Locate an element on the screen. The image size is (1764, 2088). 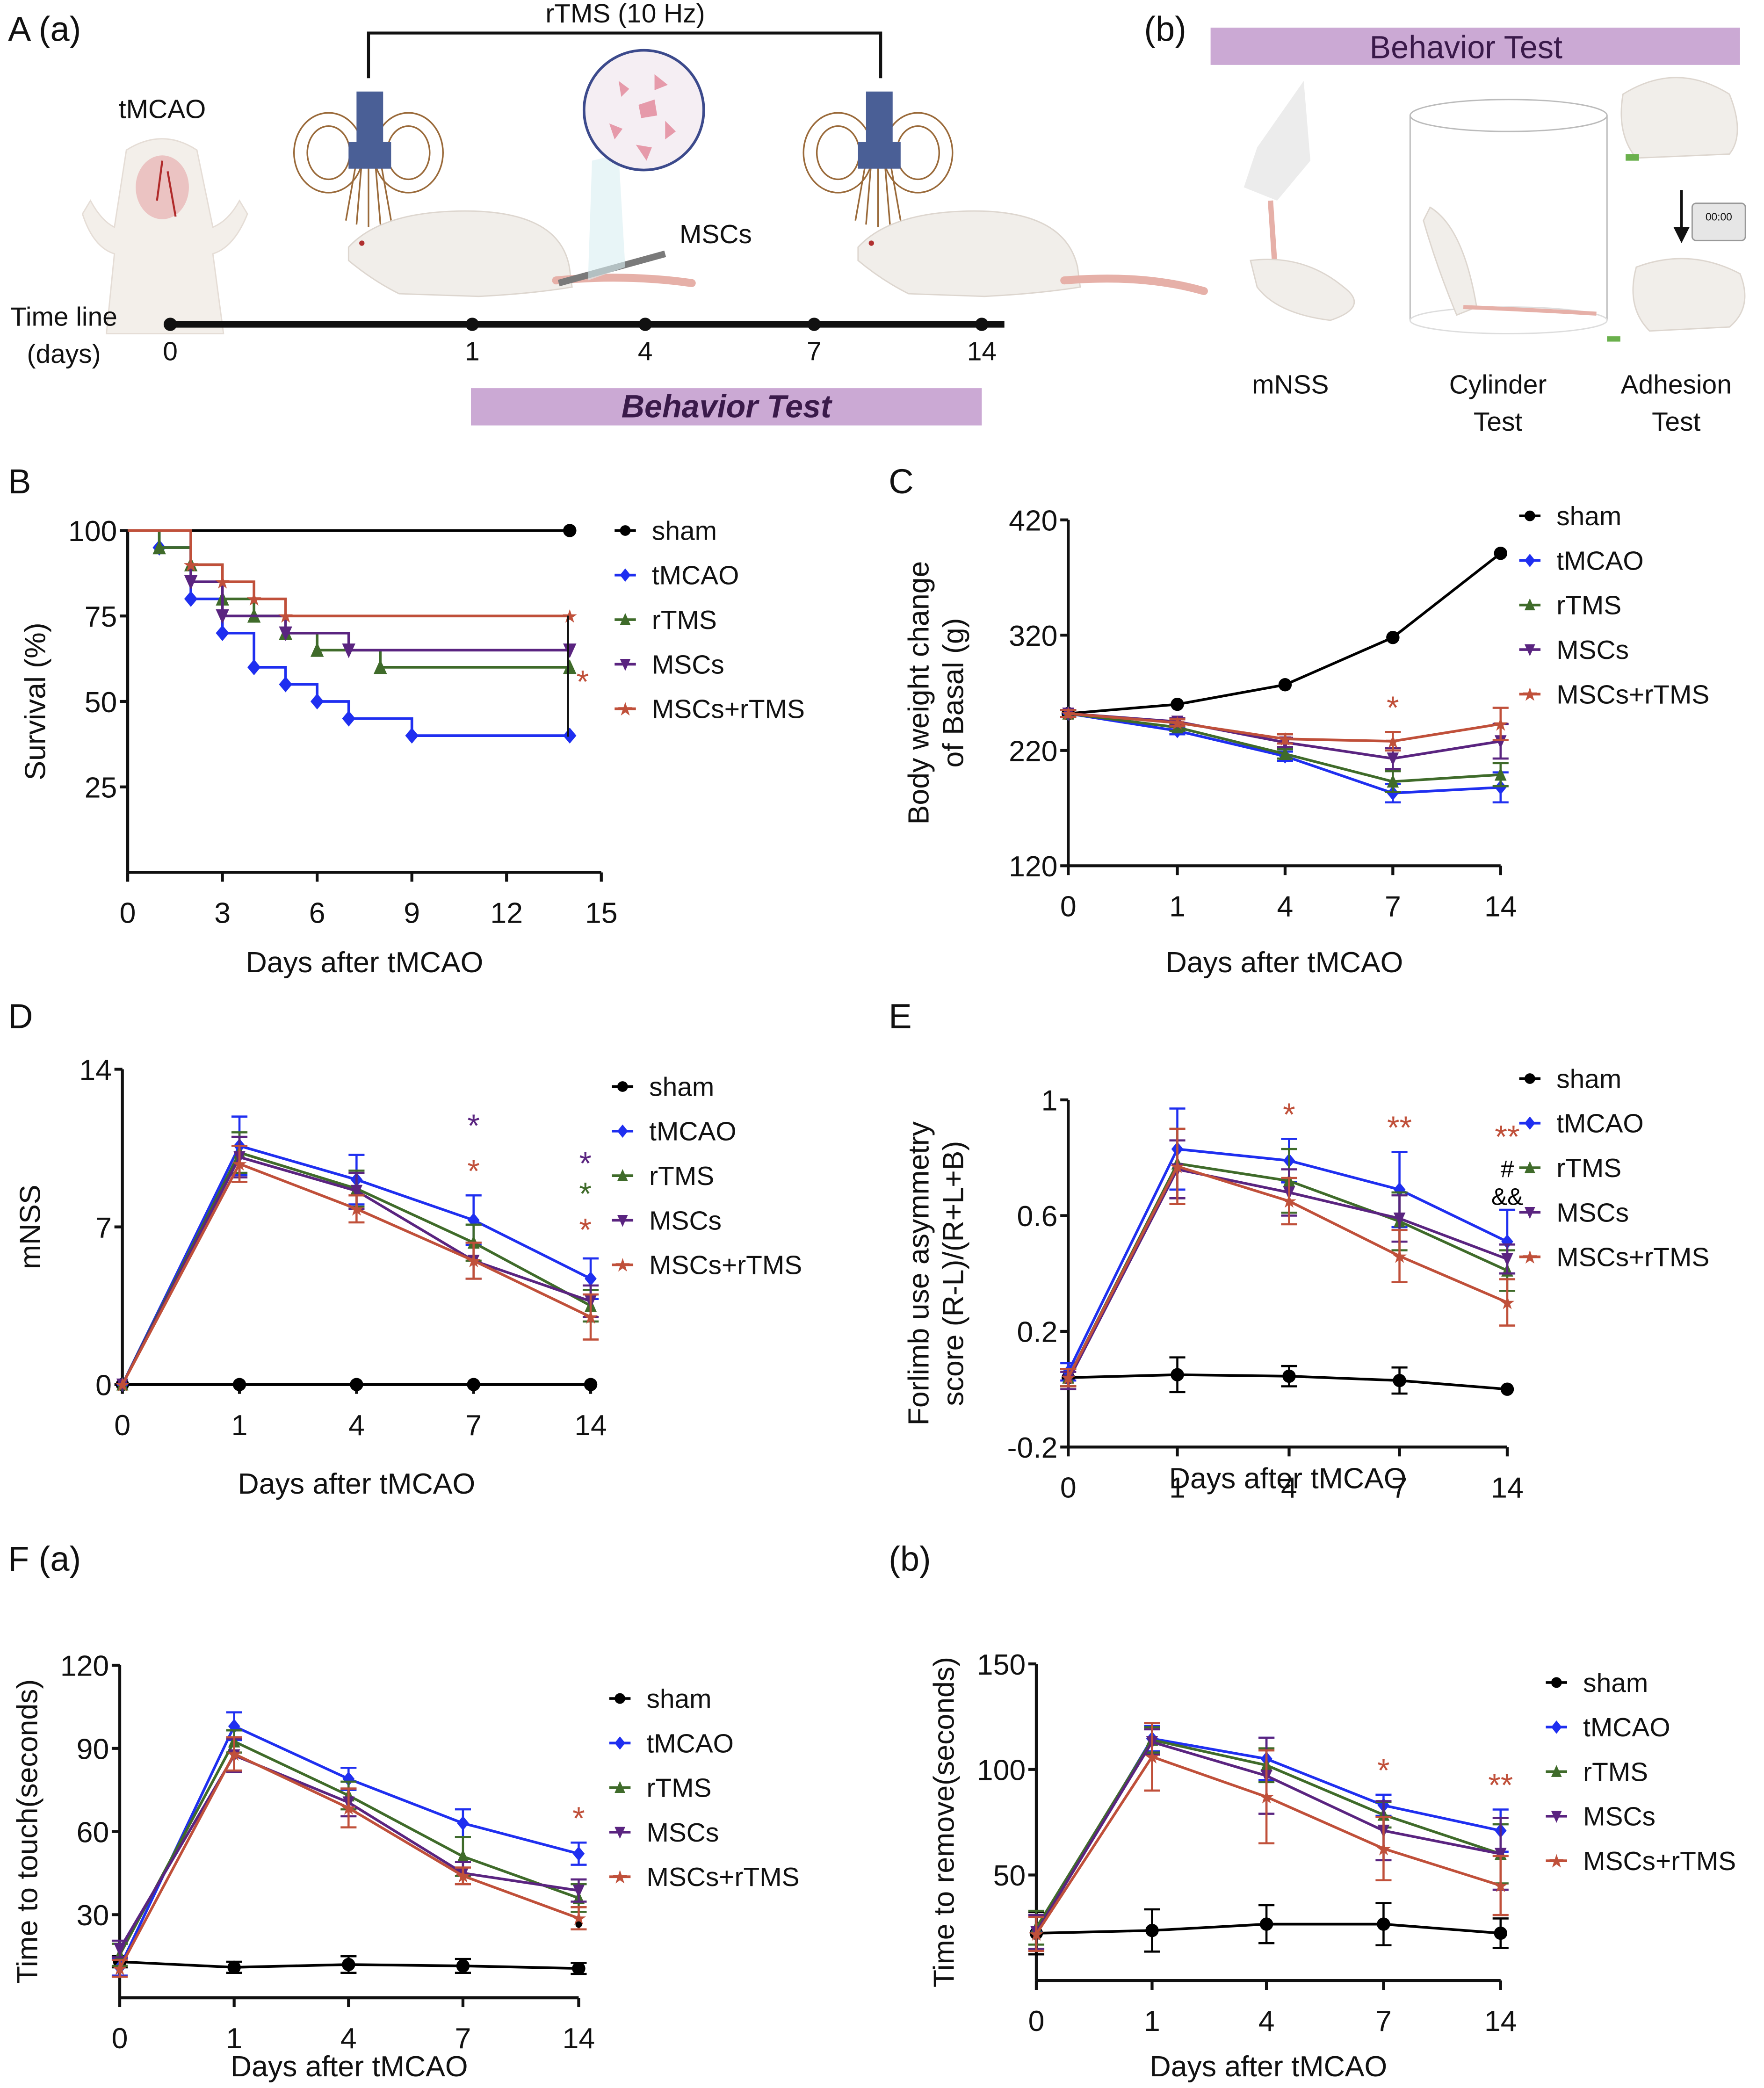
y-tick-label: 30 is located at coordinates (93, 1915).